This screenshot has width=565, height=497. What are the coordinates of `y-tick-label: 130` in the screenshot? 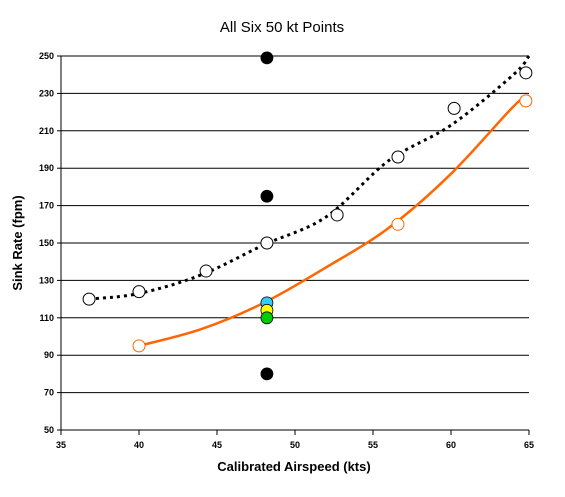 It's located at (46, 280).